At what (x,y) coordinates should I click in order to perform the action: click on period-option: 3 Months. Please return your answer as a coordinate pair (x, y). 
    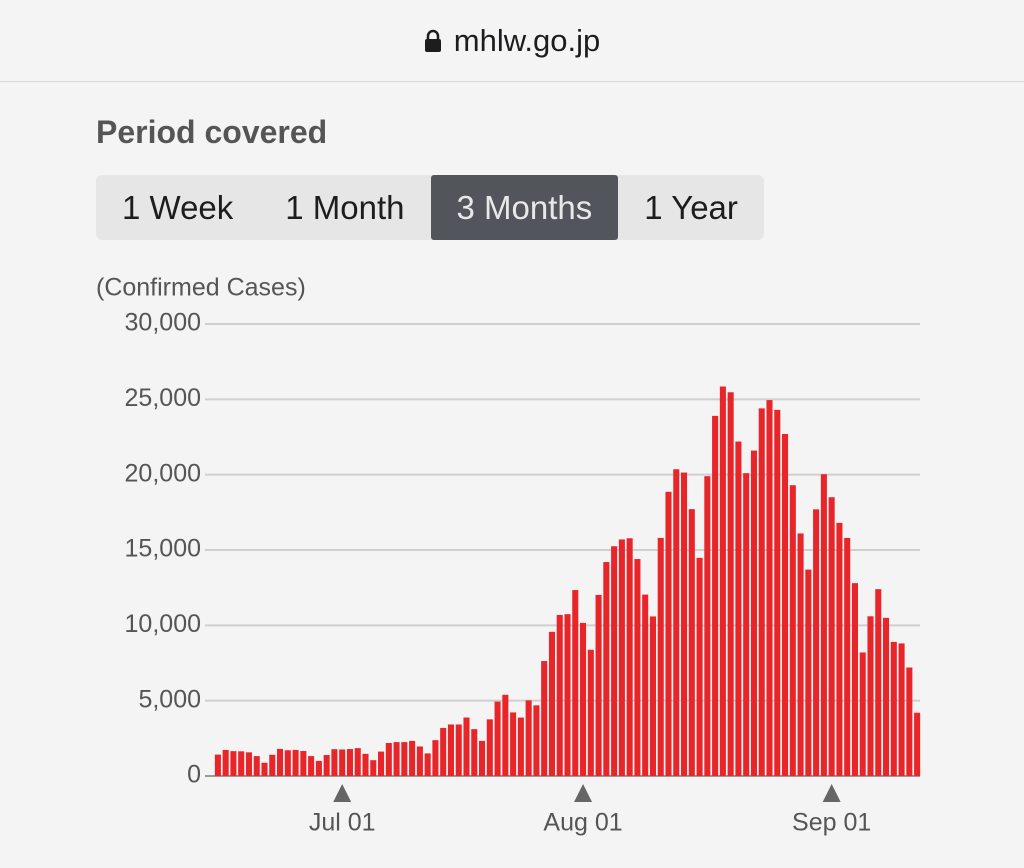
    Looking at the image, I should click on (524, 207).